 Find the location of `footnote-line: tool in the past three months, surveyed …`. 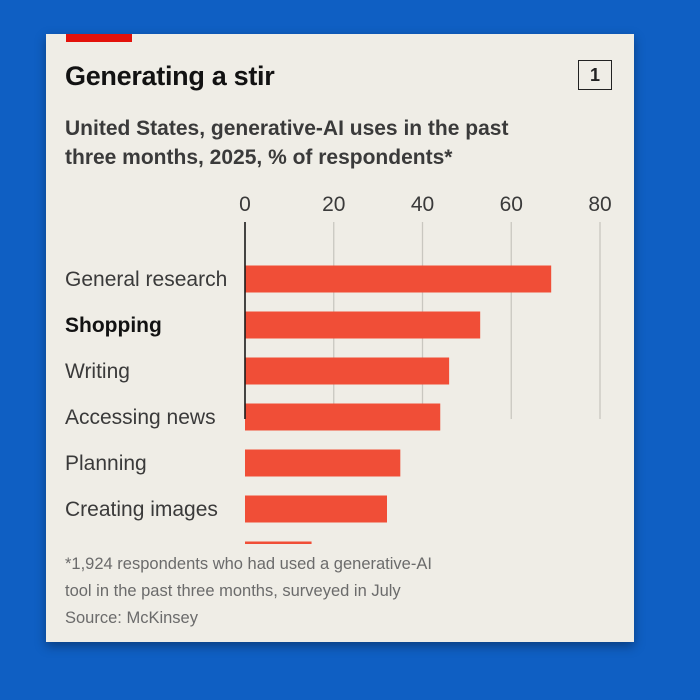

footnote-line: tool in the past three months, surveyed … is located at coordinates (233, 591).